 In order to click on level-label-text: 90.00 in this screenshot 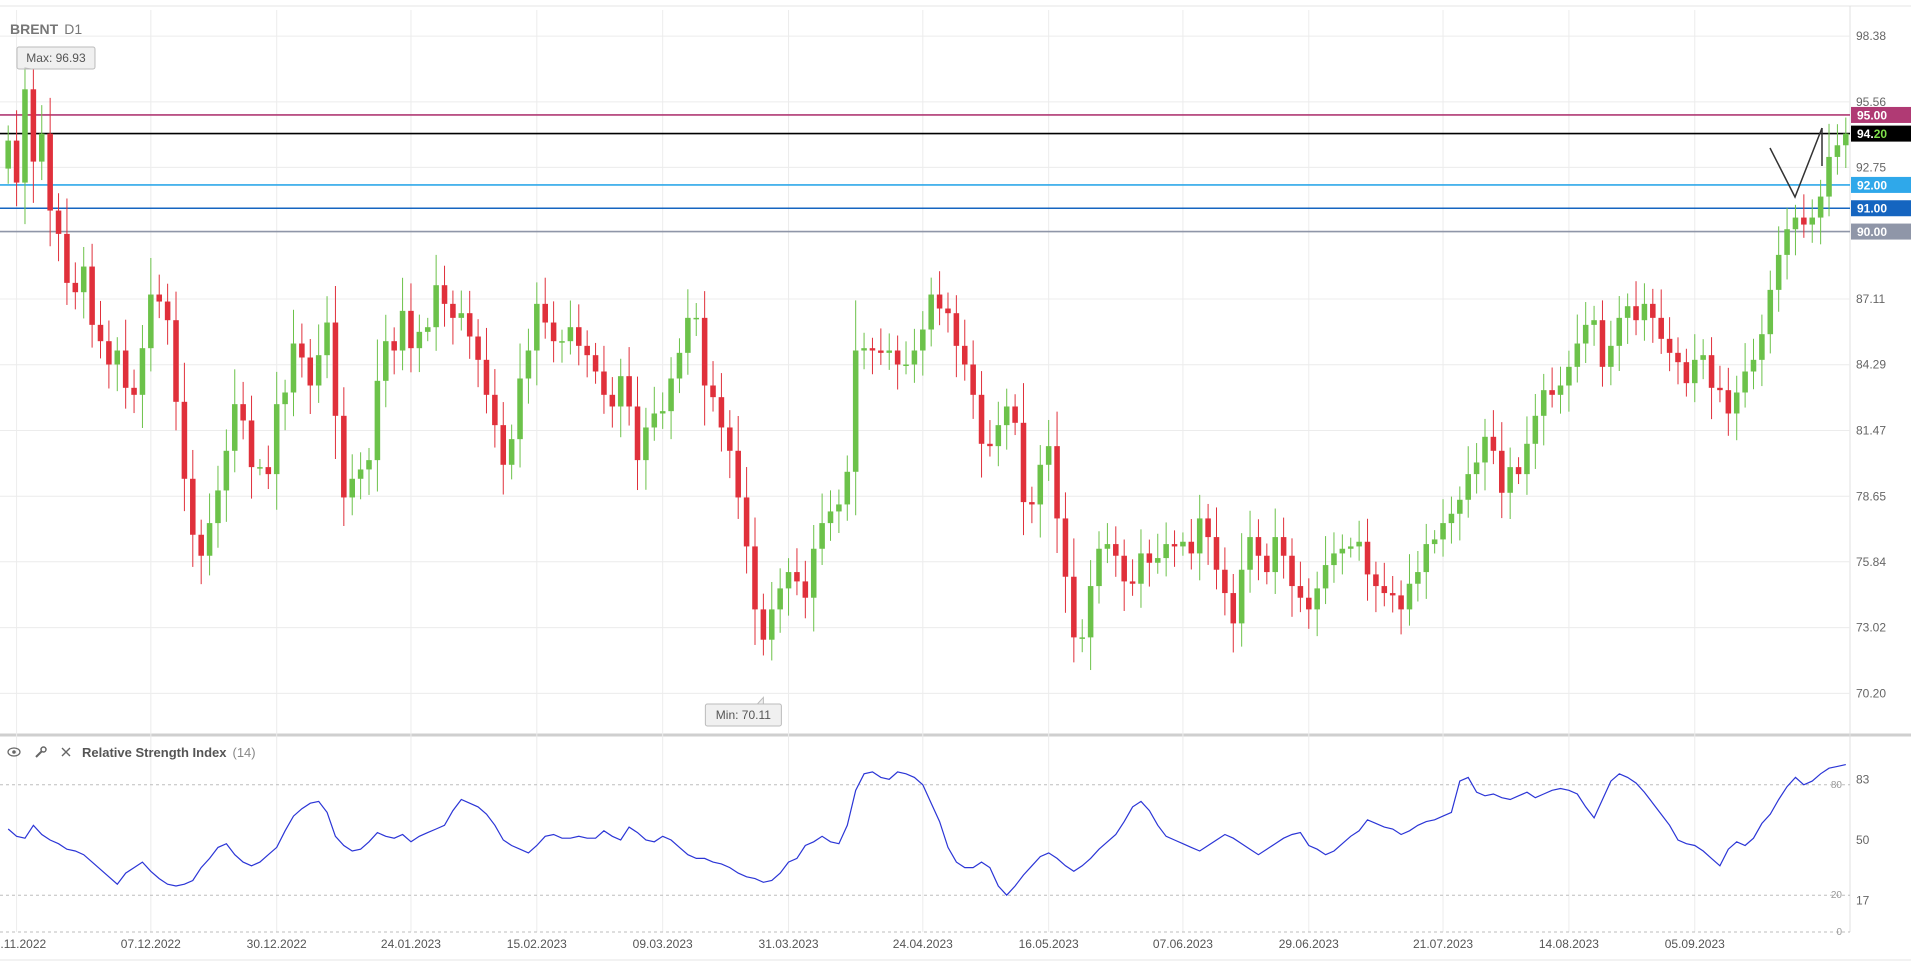, I will do `click(1872, 232)`.